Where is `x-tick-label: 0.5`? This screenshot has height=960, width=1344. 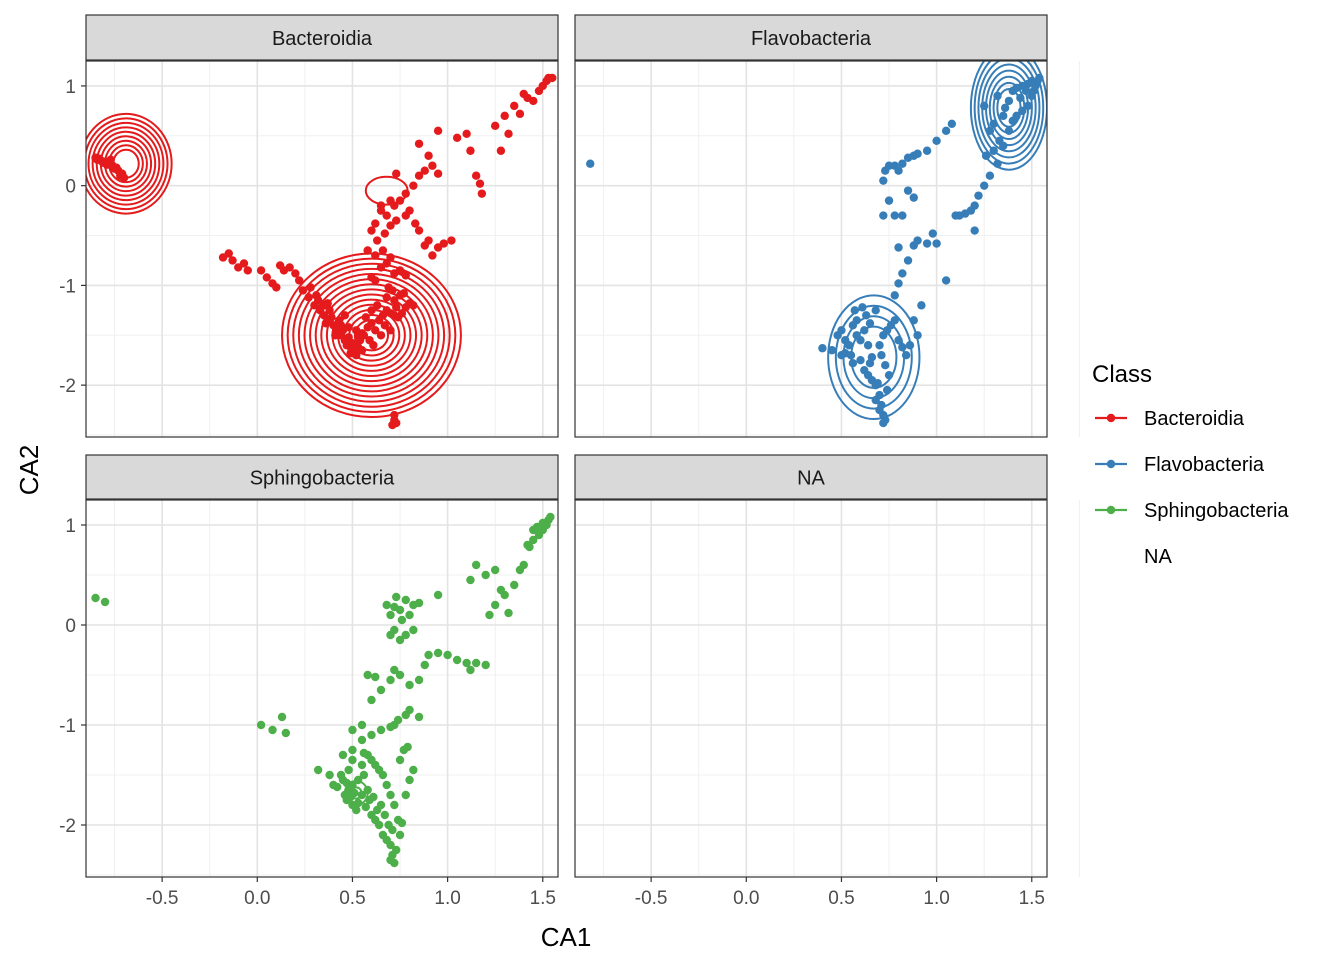 x-tick-label: 0.5 is located at coordinates (841, 898).